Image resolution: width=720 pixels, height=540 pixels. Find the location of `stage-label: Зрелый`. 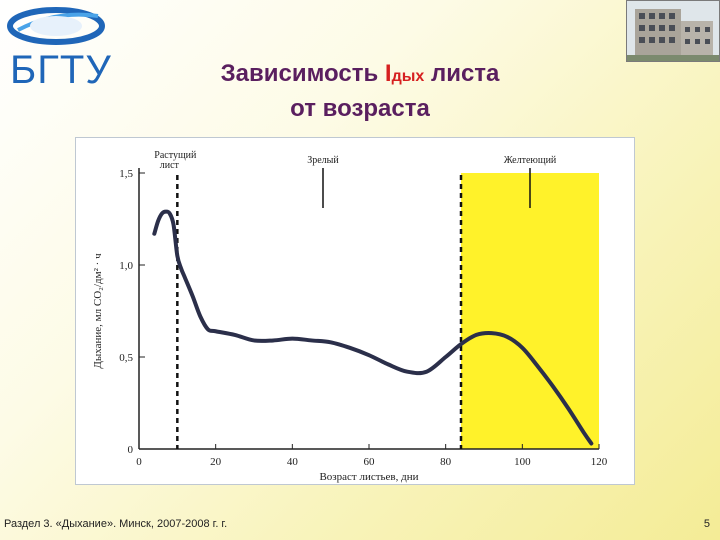

stage-label: Зрелый is located at coordinates (323, 160).